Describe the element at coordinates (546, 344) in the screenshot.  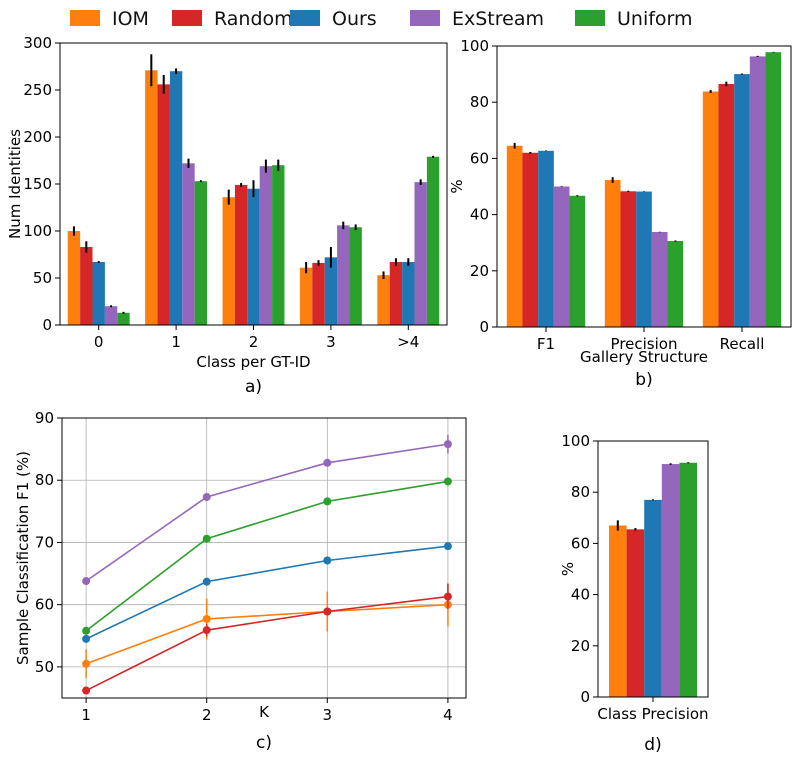
I see `x-tick-label: F1` at that location.